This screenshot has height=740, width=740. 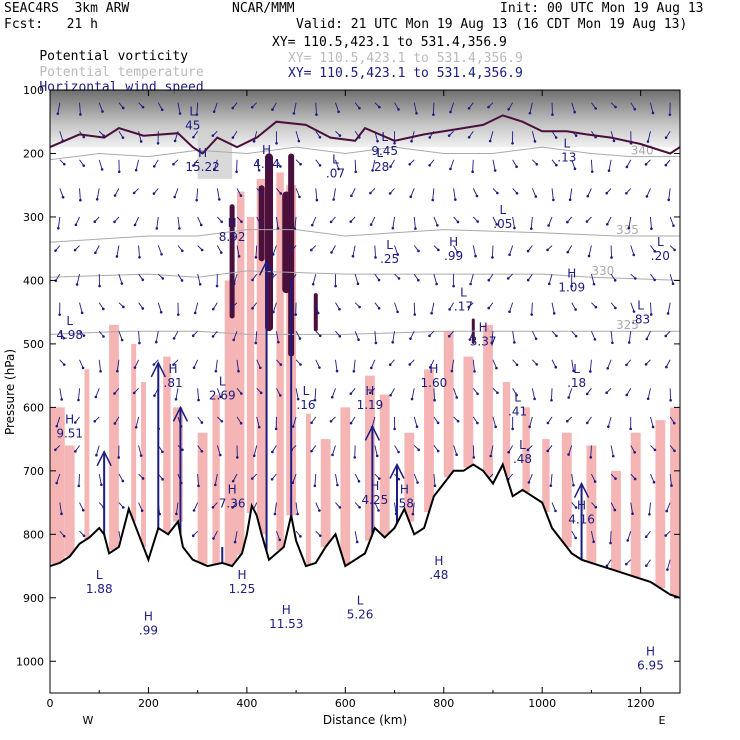 What do you see at coordinates (571, 288) in the screenshot?
I see `extremum-value: 1.09` at bounding box center [571, 288].